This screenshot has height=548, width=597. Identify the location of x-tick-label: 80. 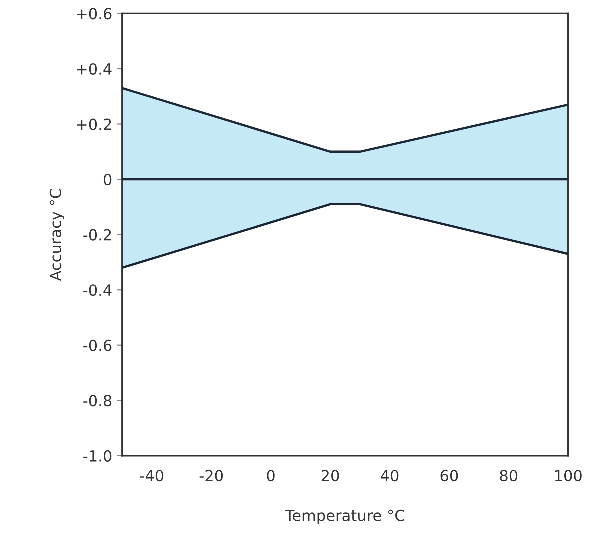
(509, 476).